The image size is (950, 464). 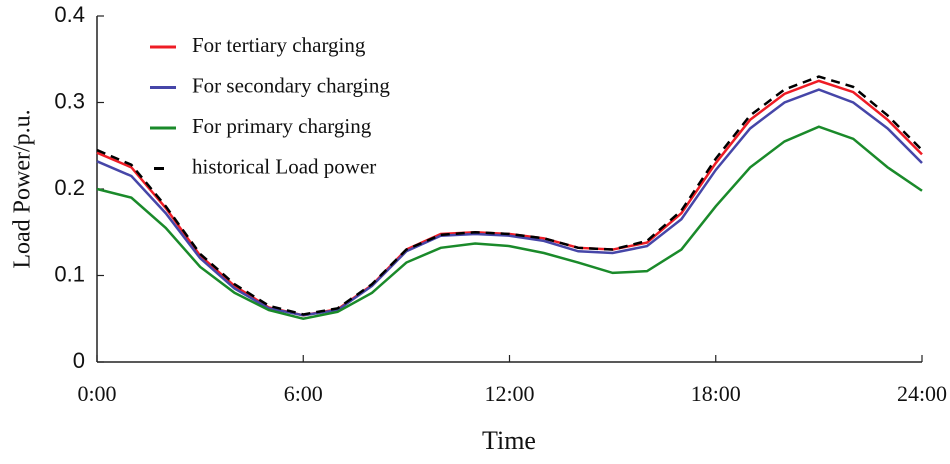 I want to click on y-tick-label: 0.2, so click(x=69, y=187).